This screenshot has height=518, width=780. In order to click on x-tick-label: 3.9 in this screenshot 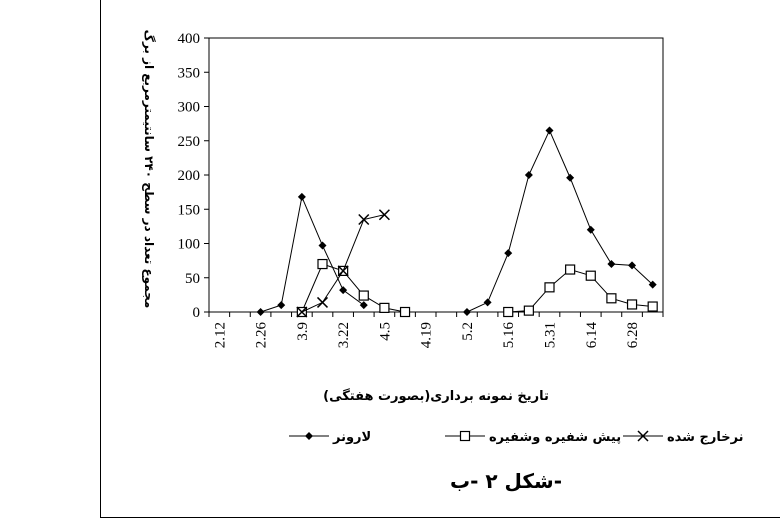, I will do `click(303, 331)`.